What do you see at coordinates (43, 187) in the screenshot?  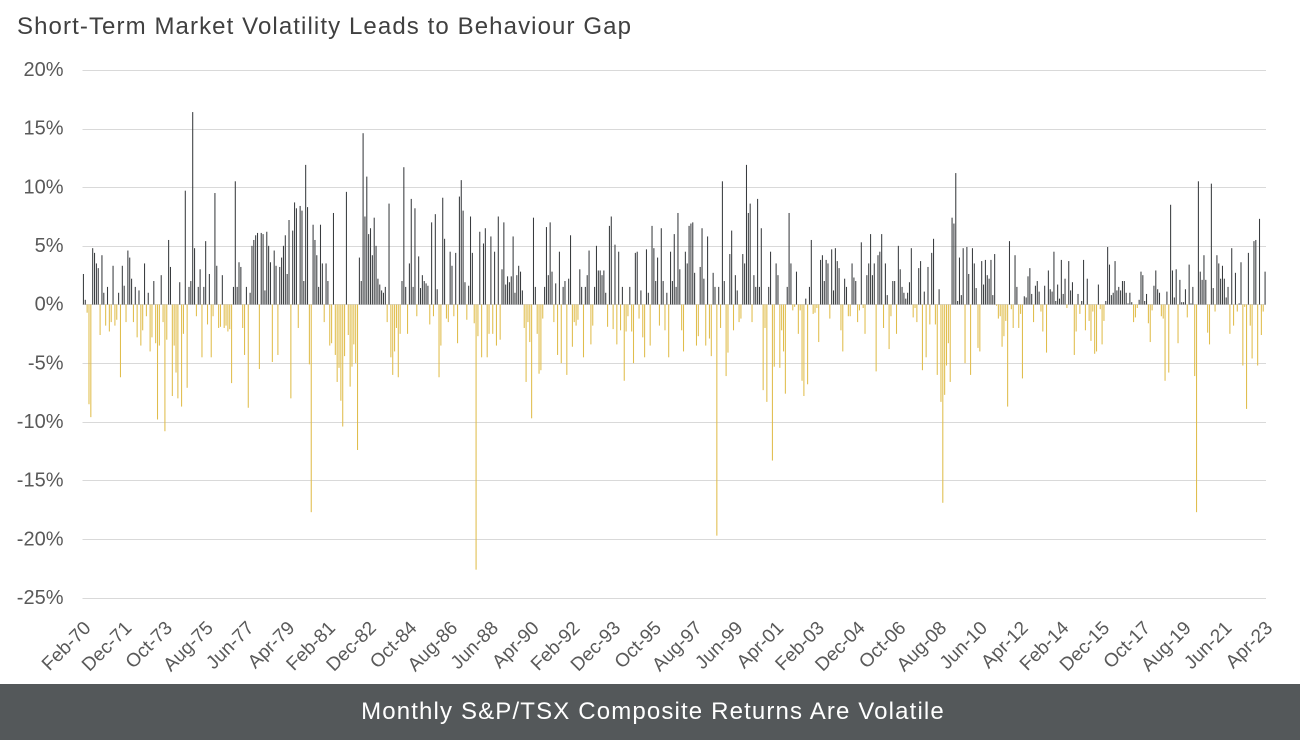 I see `svg-text: 10%` at bounding box center [43, 187].